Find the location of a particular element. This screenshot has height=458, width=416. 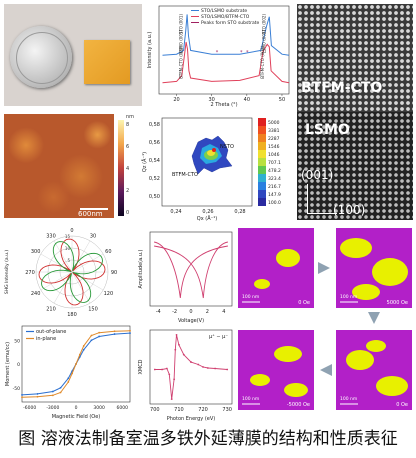

xmcd-ylabel: XMCD is located at coordinates (141, 366).